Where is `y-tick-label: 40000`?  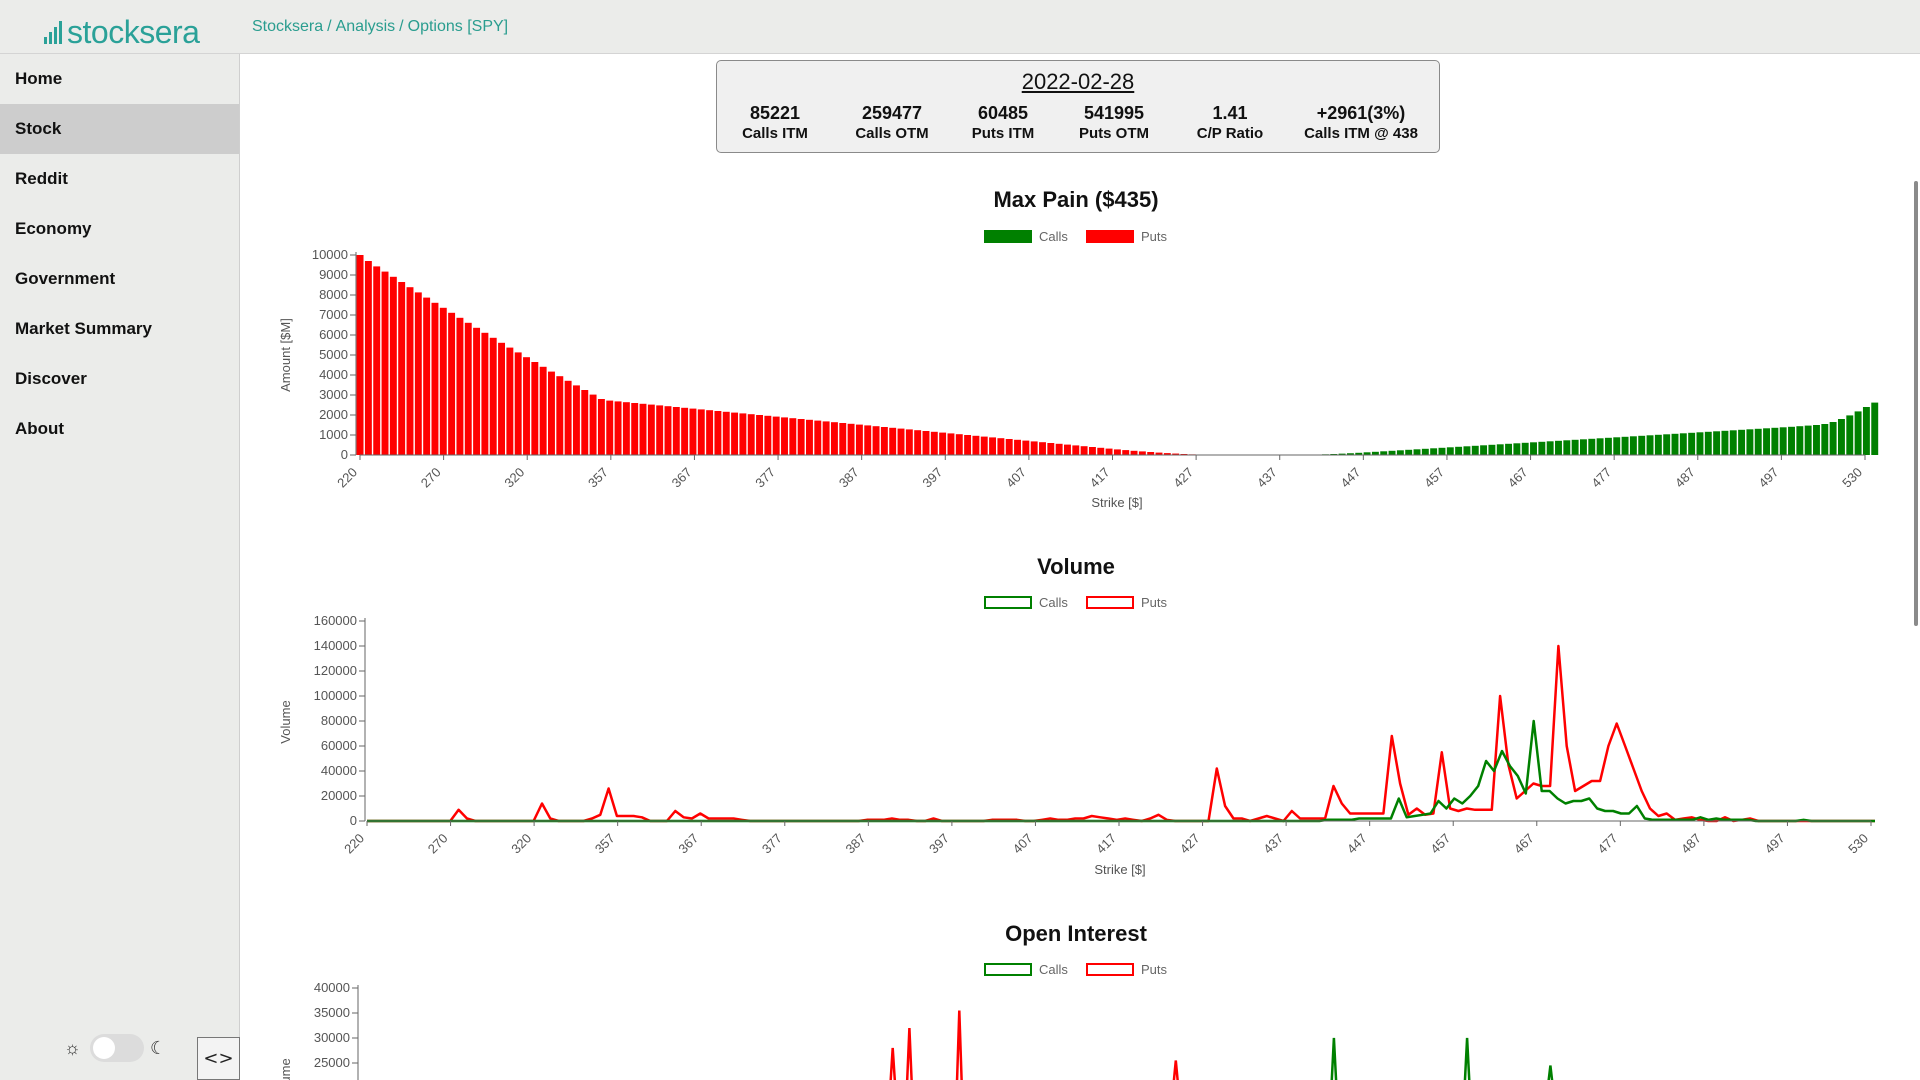
y-tick-label: 40000 is located at coordinates (339, 770).